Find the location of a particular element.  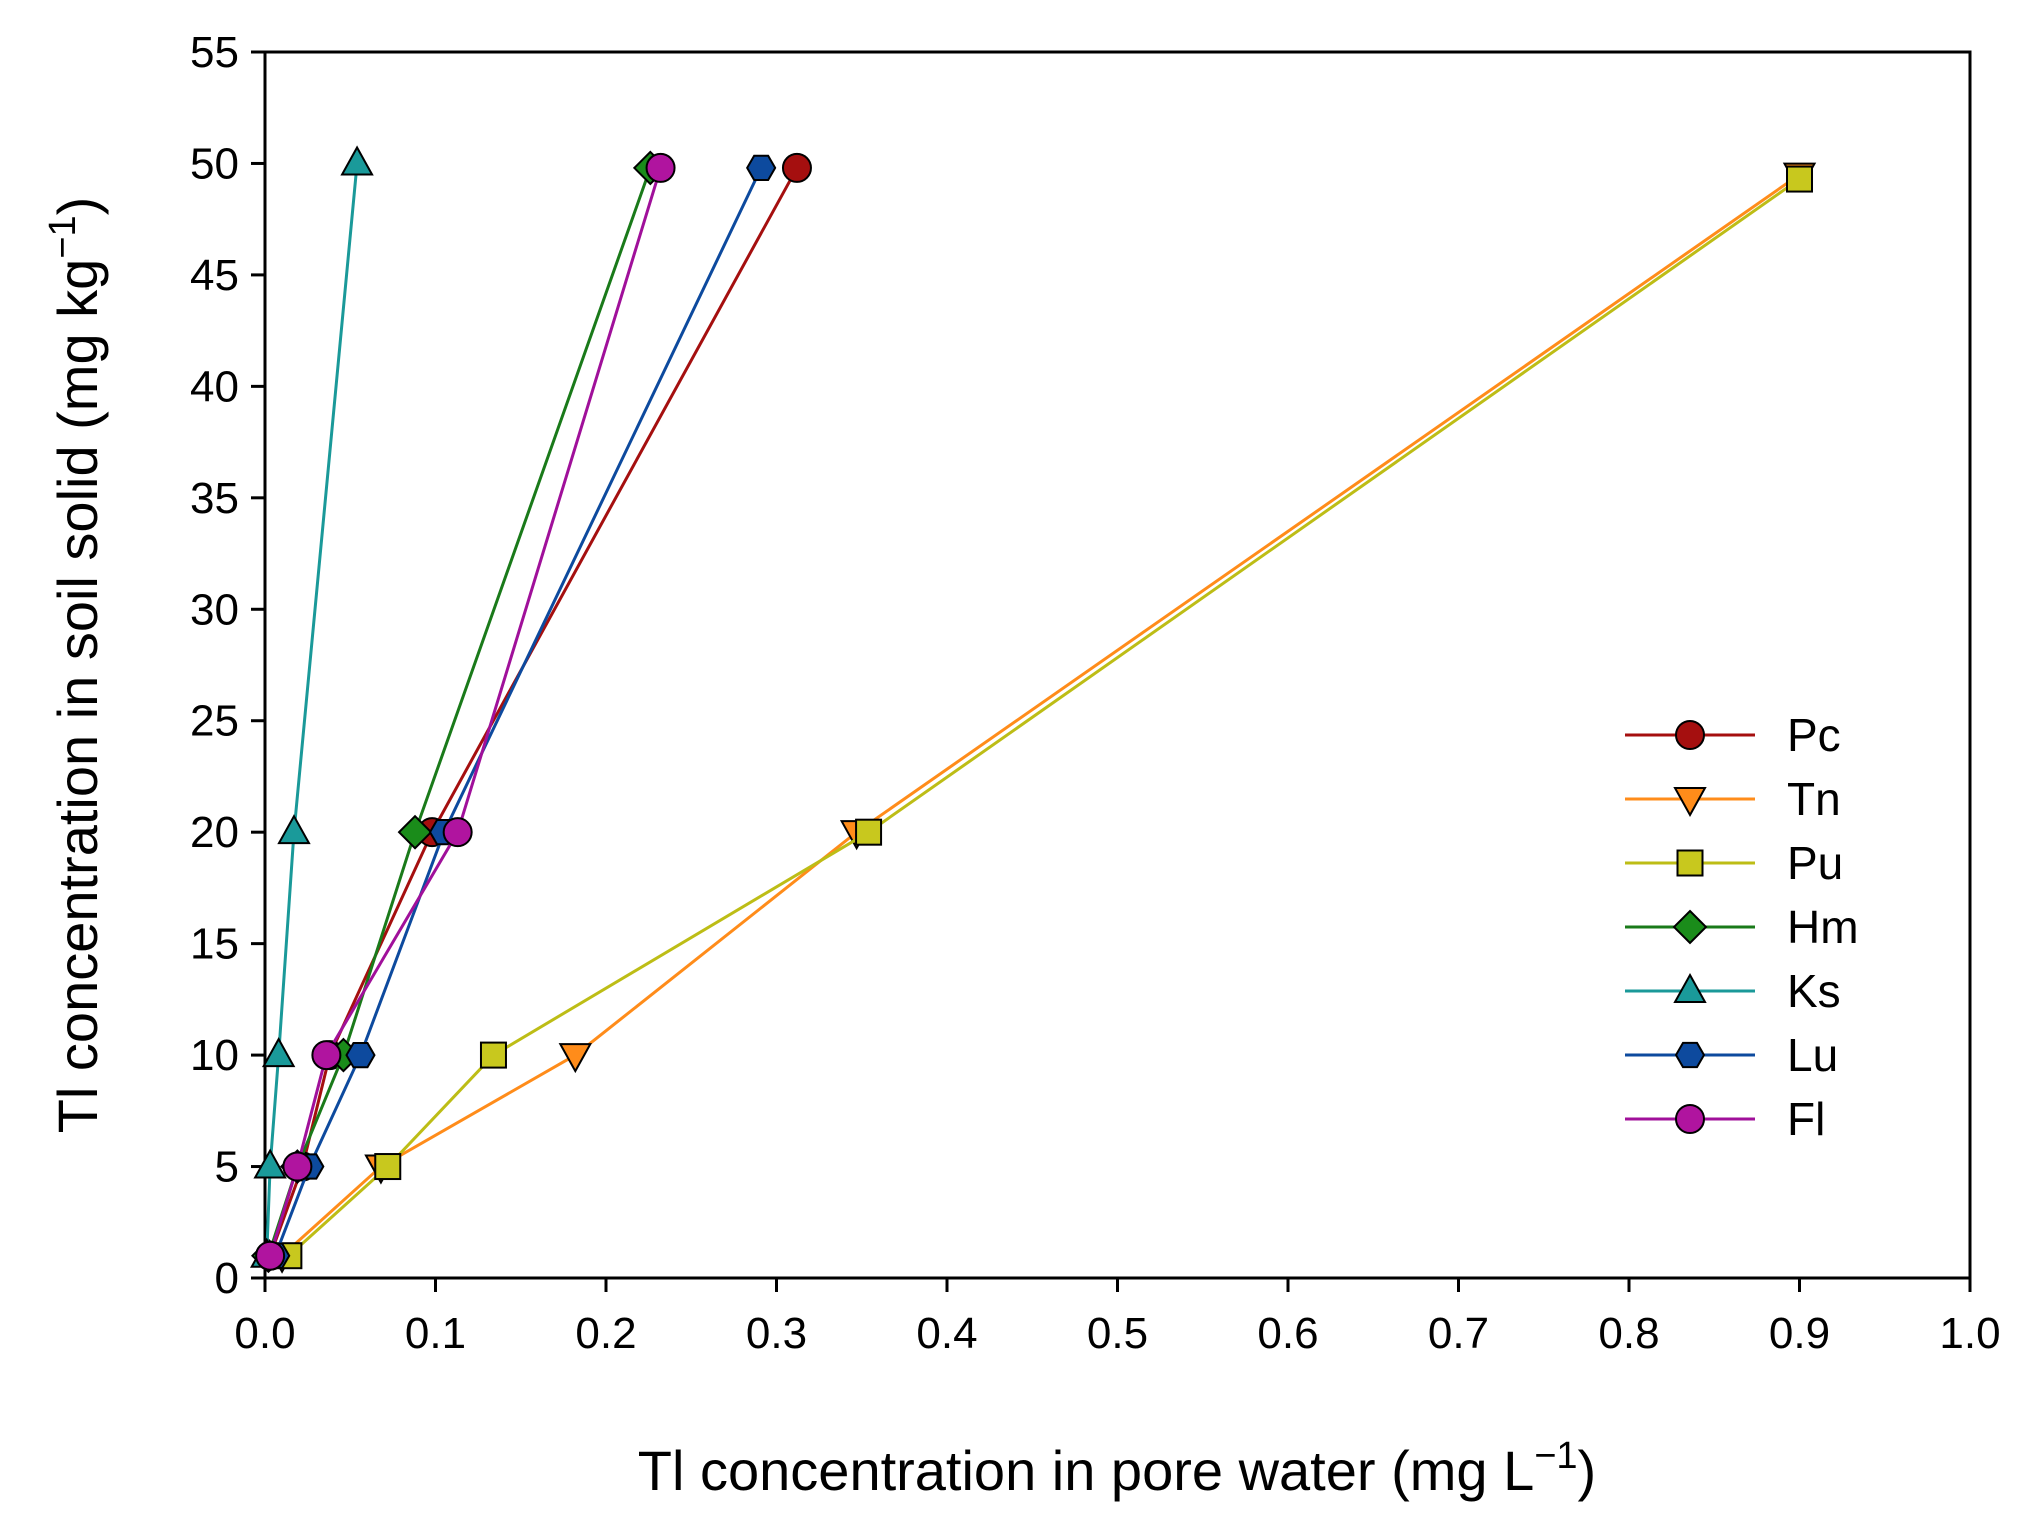

legend: Pc Tn Pu Hm Ks Lu Fl is located at coordinates (1742, 927).